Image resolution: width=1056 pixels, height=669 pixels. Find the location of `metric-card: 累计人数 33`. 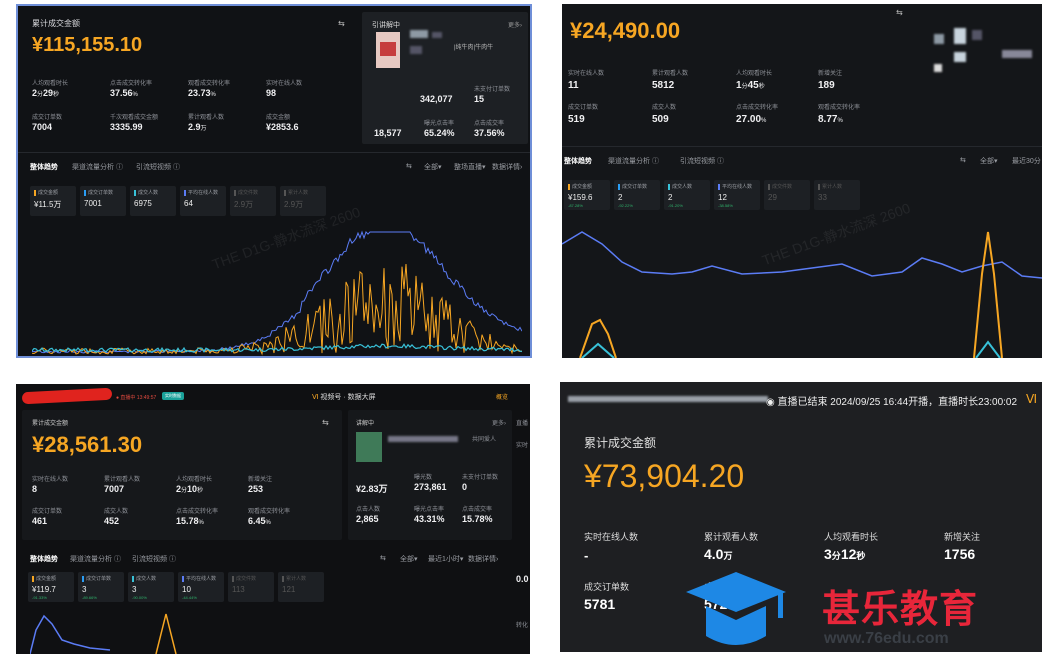

metric-card: 累计人数 33 is located at coordinates (837, 195).